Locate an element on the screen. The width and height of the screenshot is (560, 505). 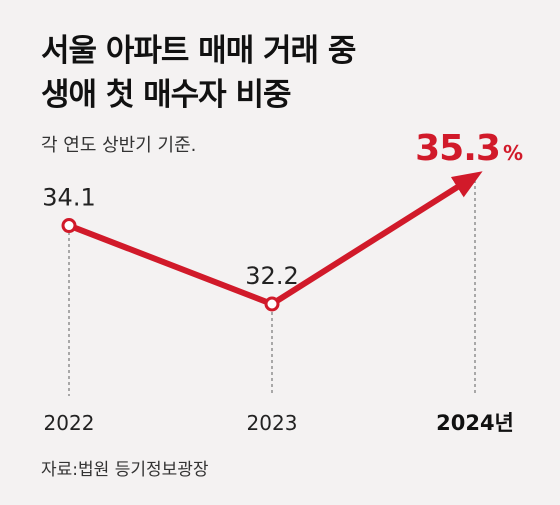
data-label-2023: 32.2 is located at coordinates (271, 276).